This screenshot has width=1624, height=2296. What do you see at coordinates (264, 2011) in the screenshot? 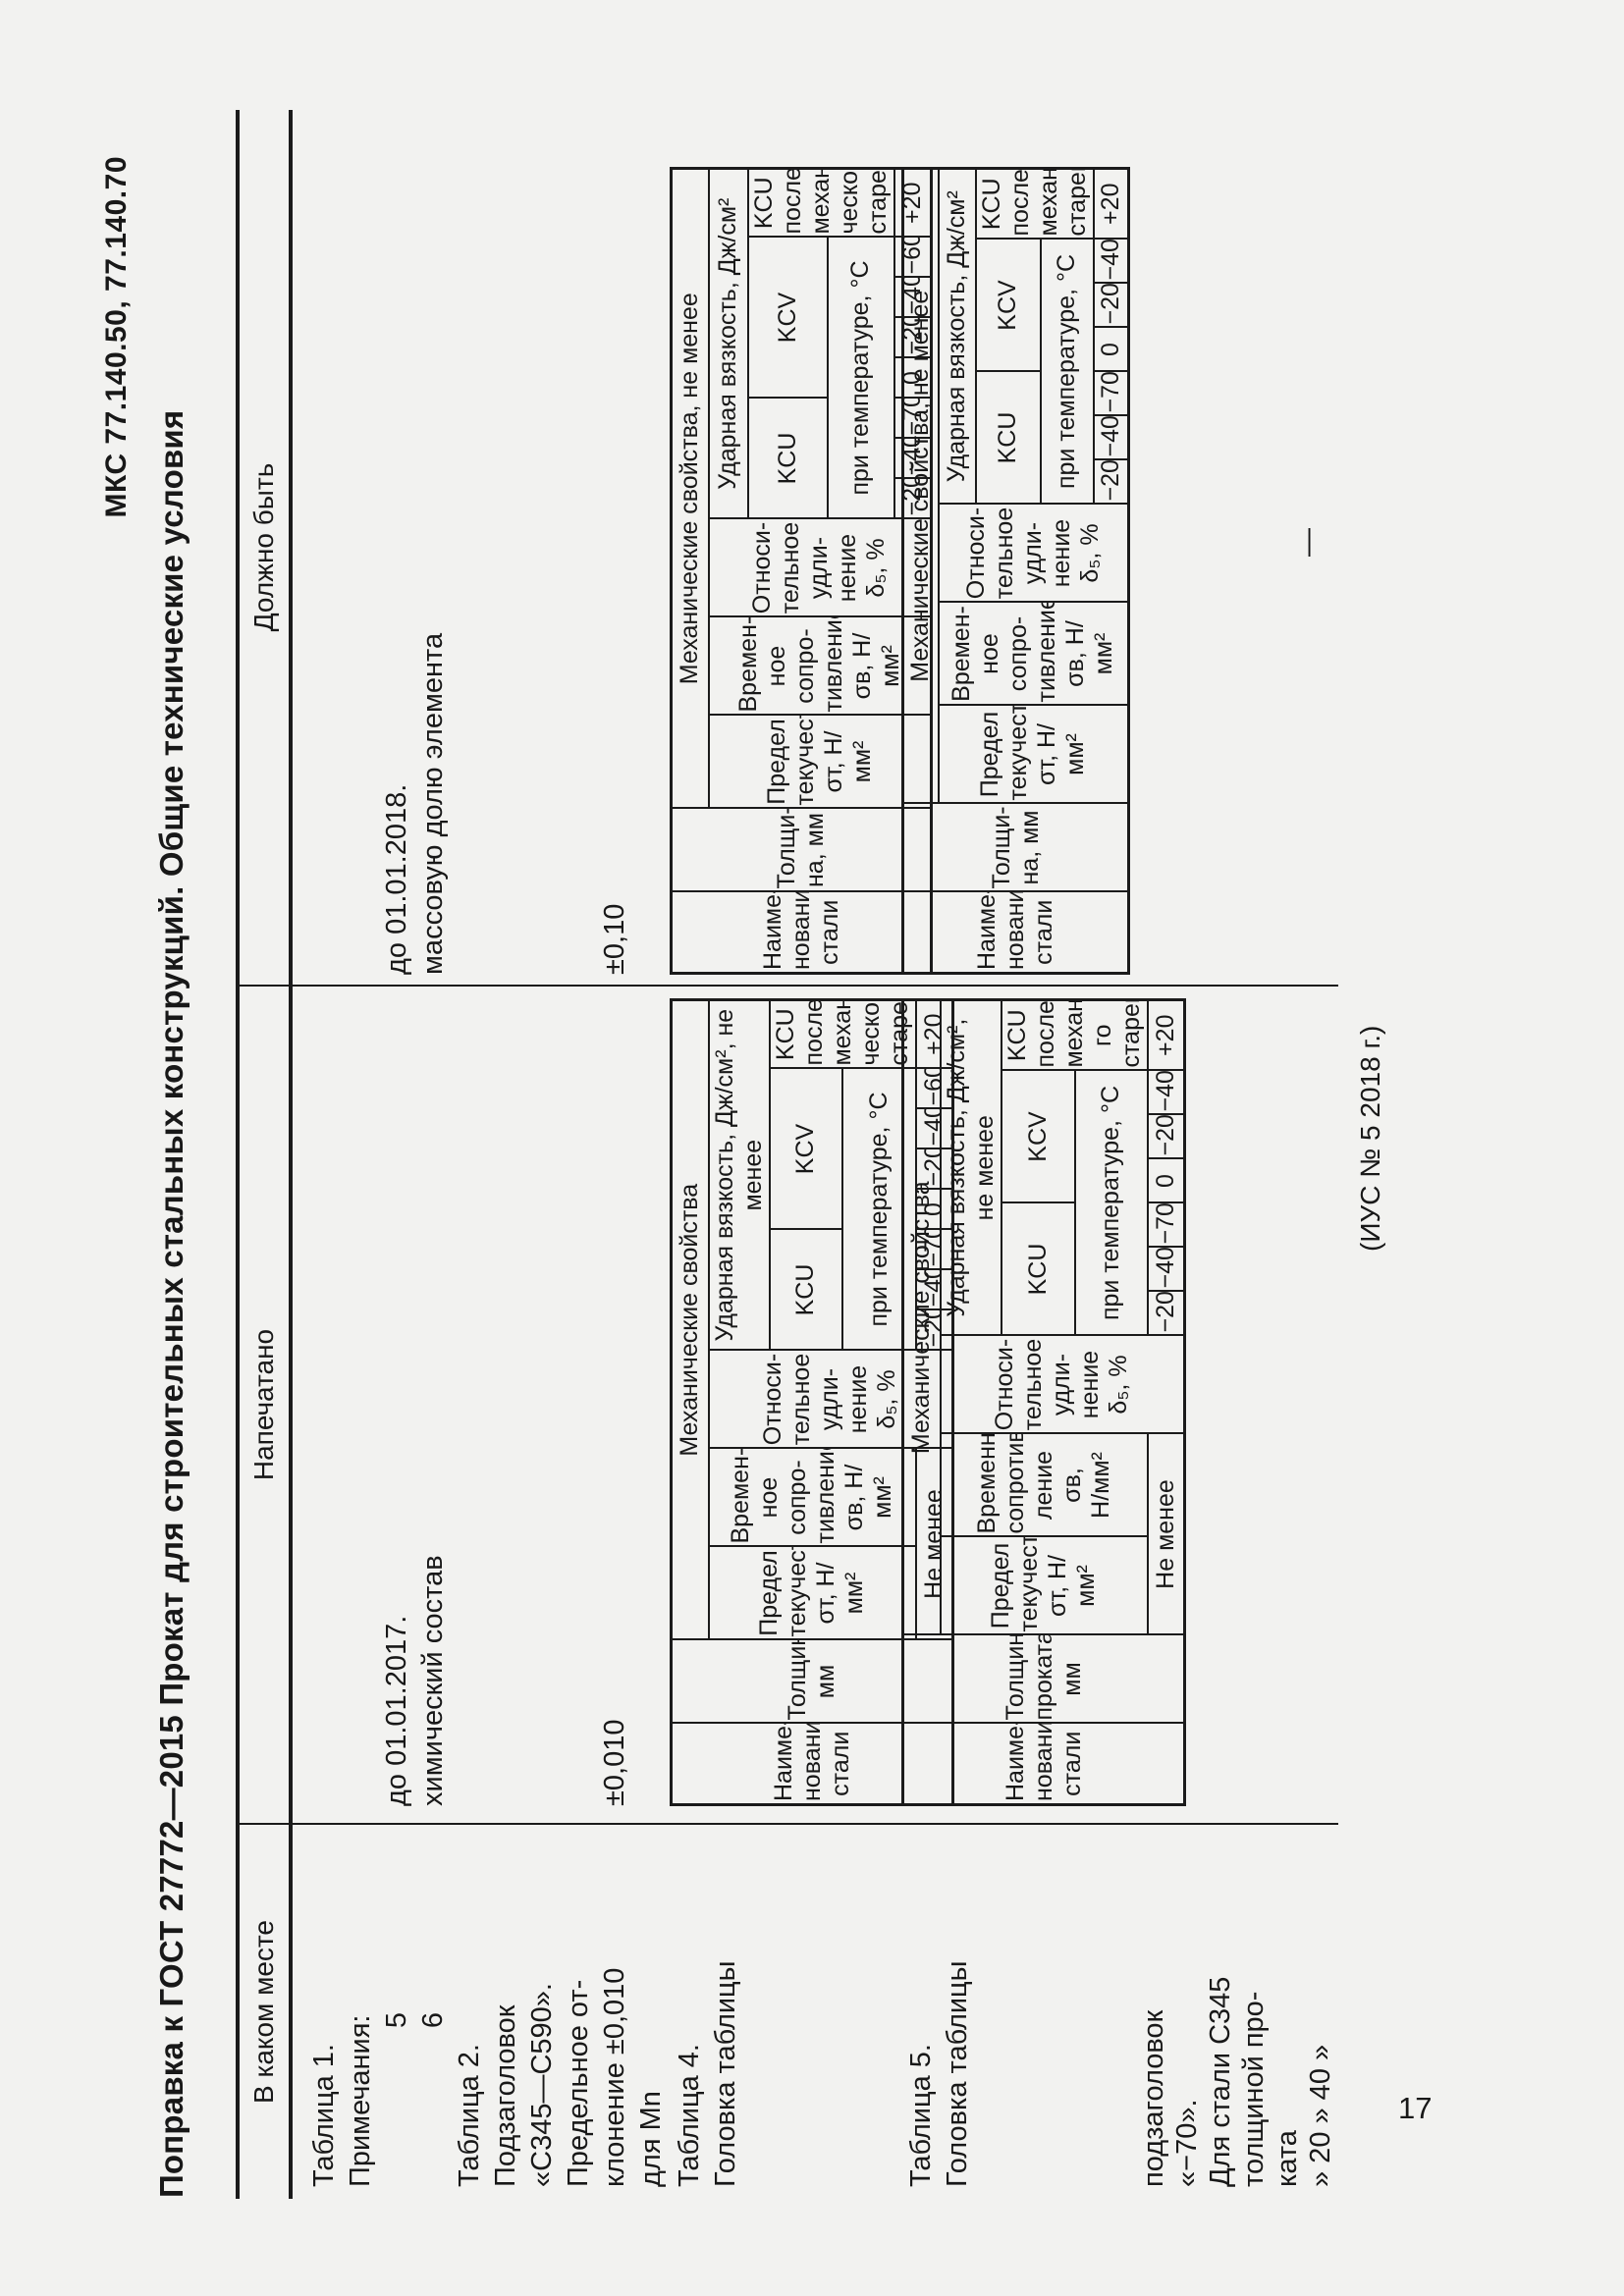
I see `column-header-where: В каком месте` at bounding box center [264, 2011].